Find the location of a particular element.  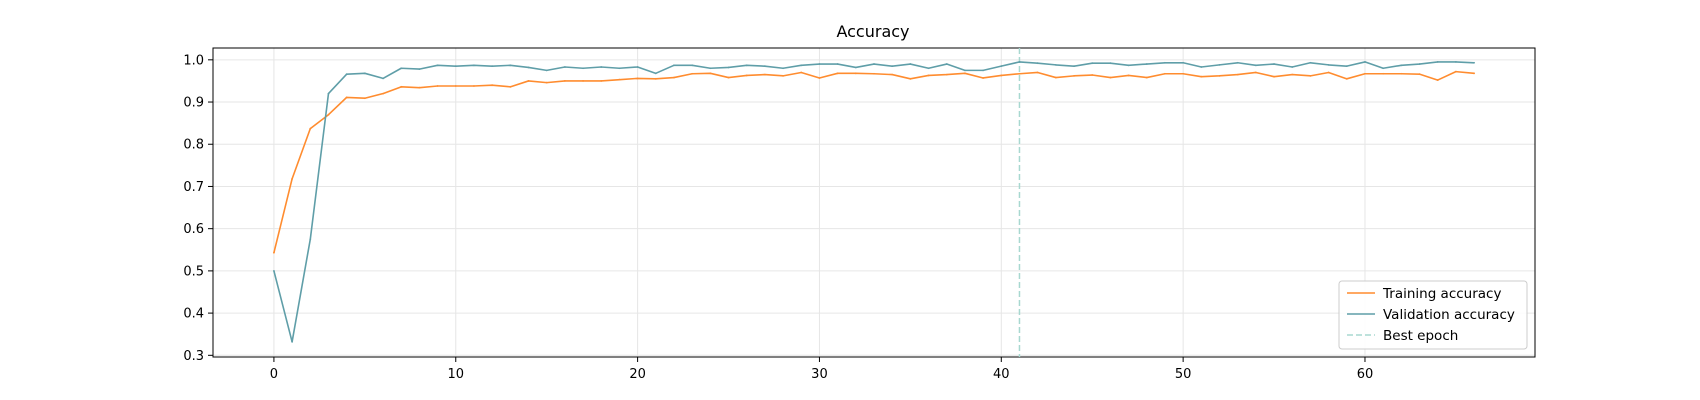

y-tick-label: 1.0 is located at coordinates (193, 60).